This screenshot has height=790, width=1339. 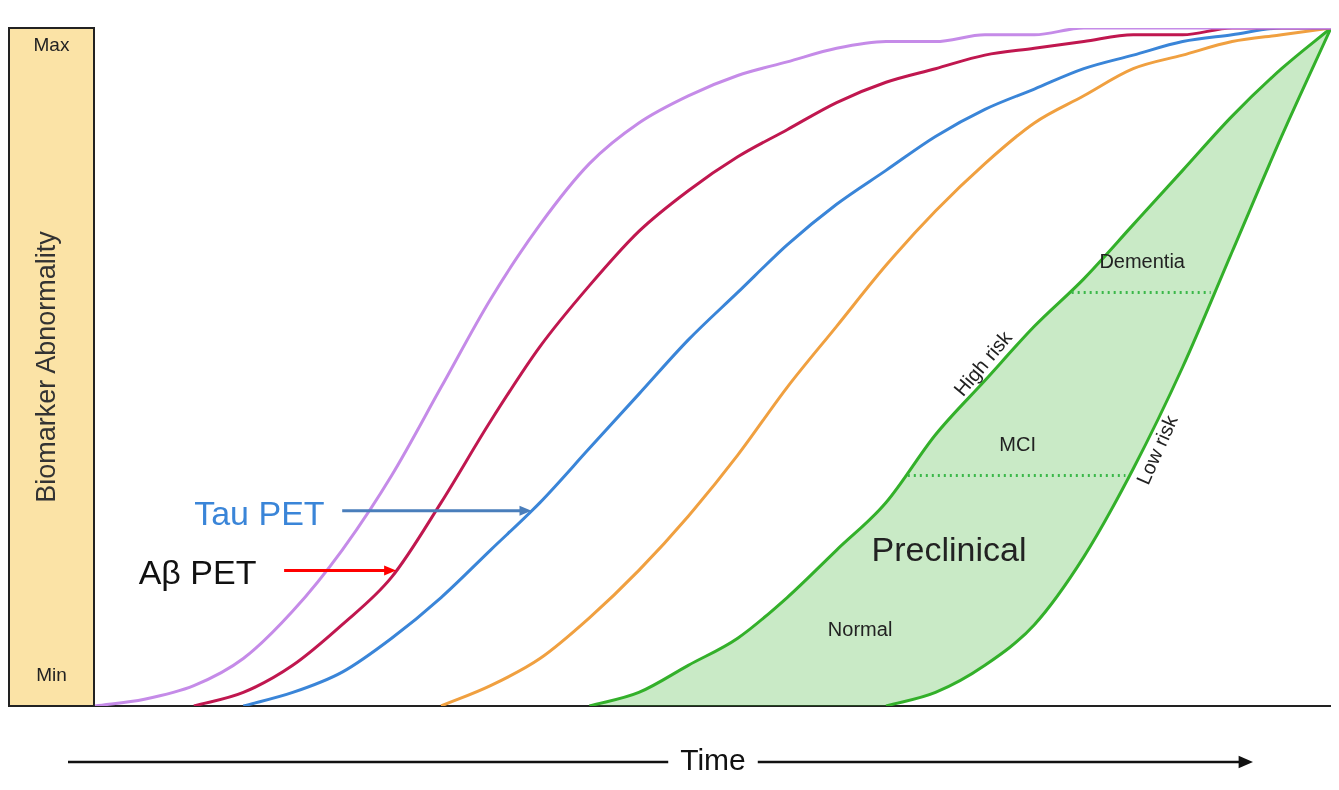 What do you see at coordinates (259, 512) in the screenshot?
I see `text: Tau PET` at bounding box center [259, 512].